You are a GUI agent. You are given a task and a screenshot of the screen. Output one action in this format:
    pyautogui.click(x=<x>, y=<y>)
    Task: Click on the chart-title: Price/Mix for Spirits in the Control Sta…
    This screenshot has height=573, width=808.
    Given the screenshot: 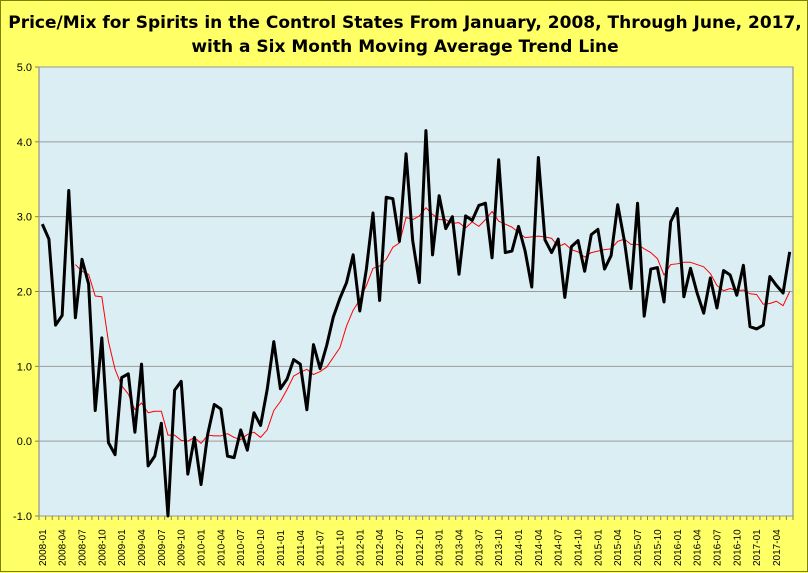 What is the action you would take?
    pyautogui.click(x=405, y=23)
    